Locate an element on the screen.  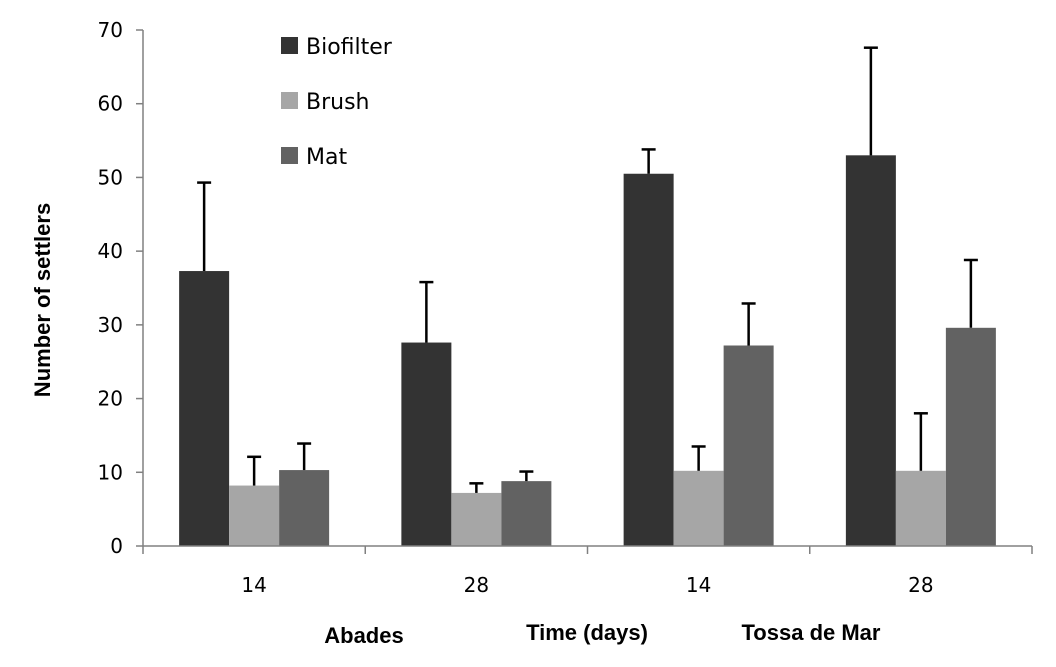
legend: Biofilter Brush Mat is located at coordinates (337, 102).